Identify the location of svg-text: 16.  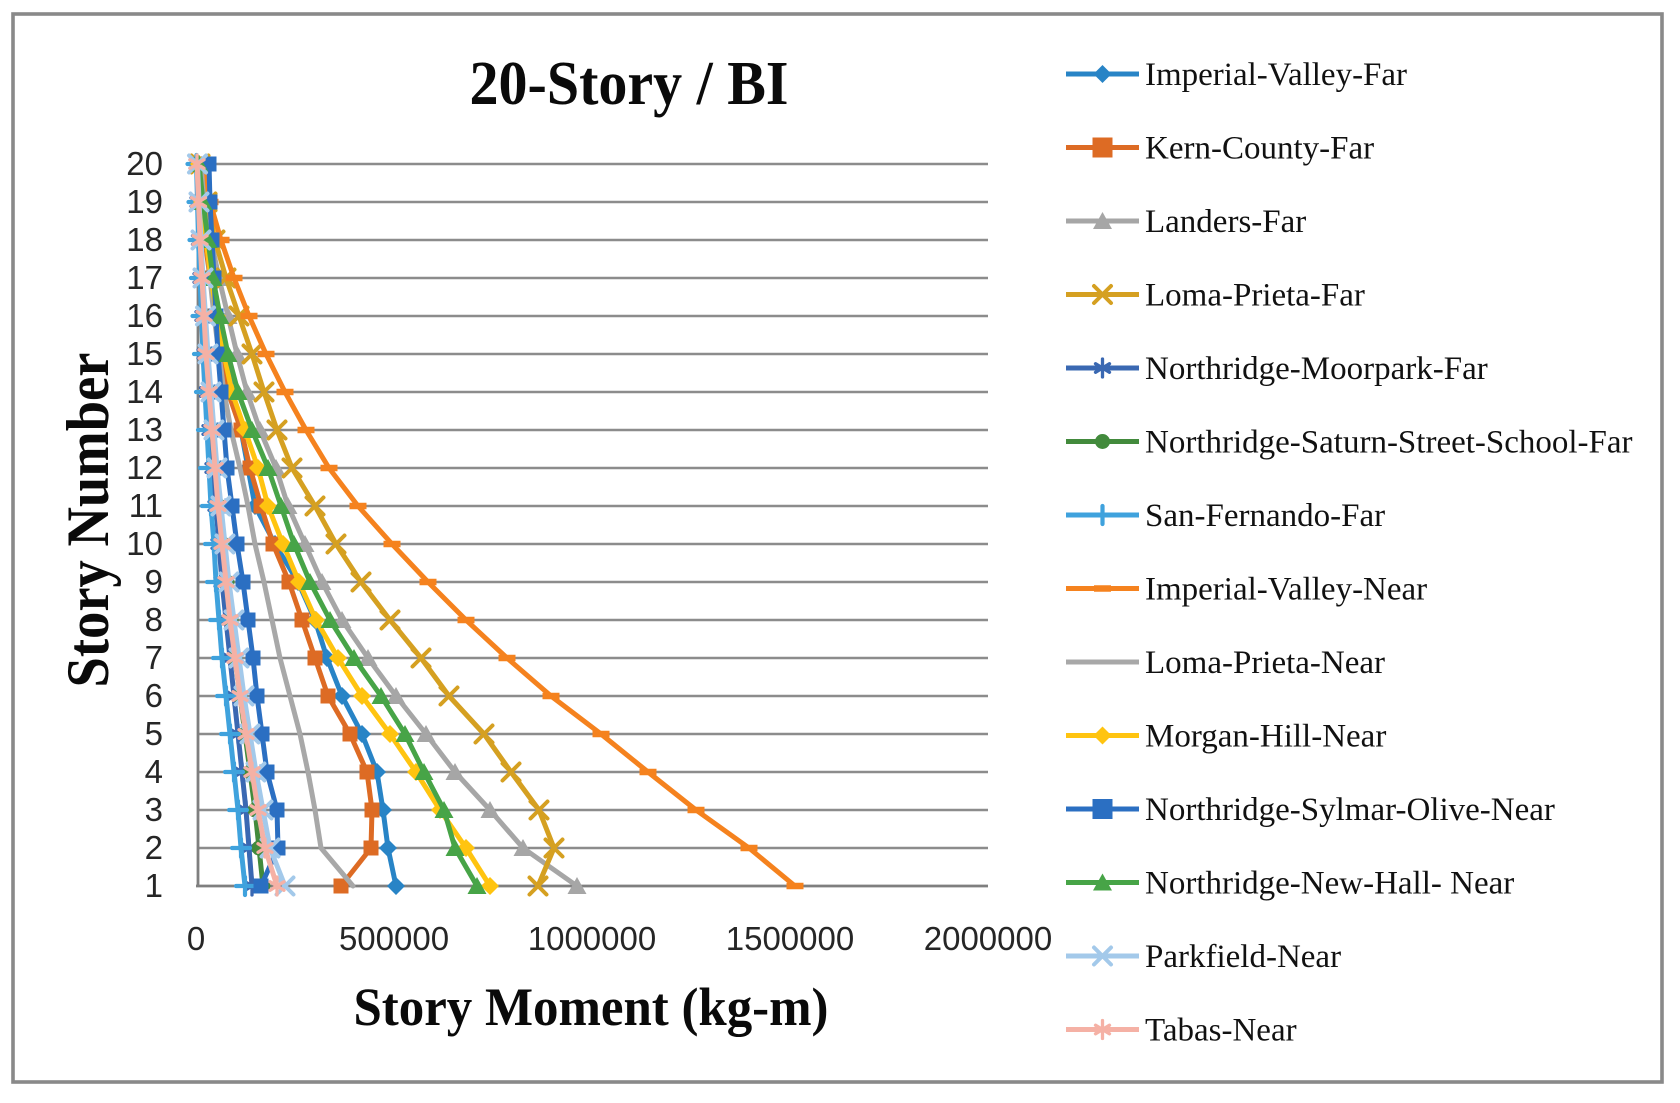
(144, 315).